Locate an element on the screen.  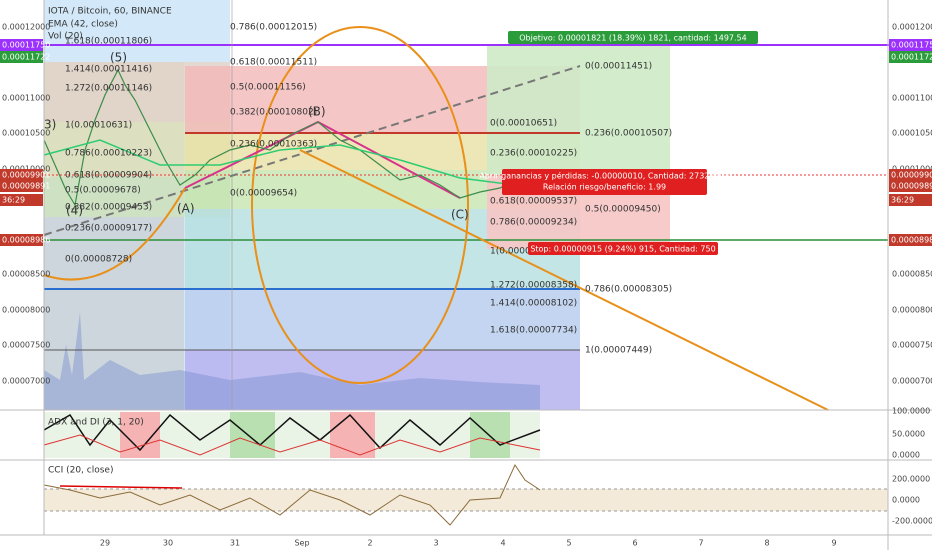
time-label: 6 is located at coordinates (634, 543).